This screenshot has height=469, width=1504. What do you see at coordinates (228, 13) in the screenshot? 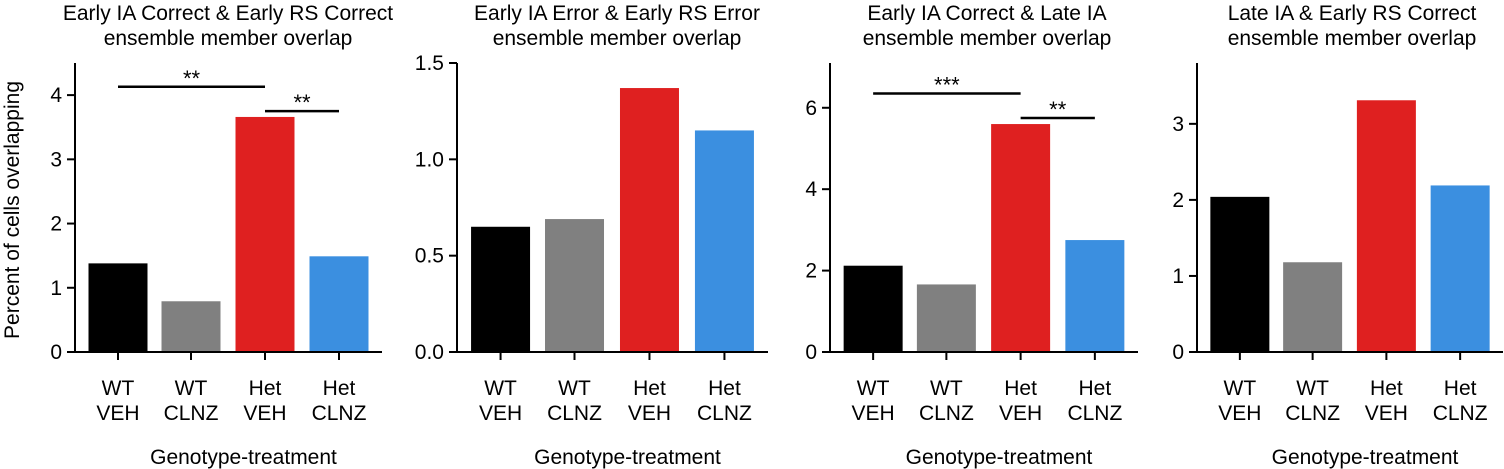
I see `chart-title-line-1: Early IA Correct & Early RS Correct` at bounding box center [228, 13].